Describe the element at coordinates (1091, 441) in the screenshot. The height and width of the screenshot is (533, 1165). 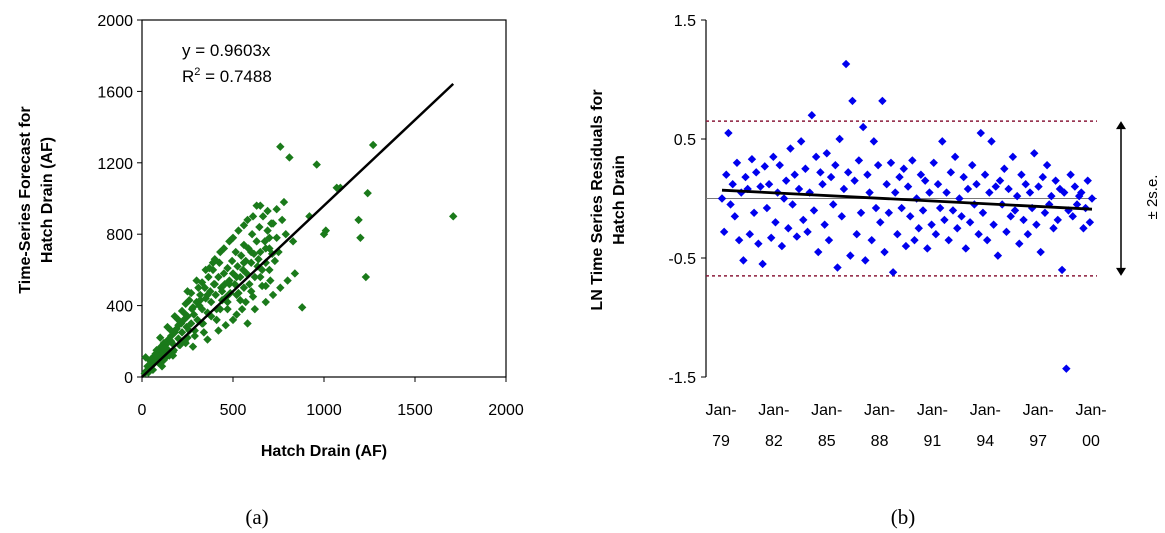
I see `x-tick-label-year: 00` at that location.